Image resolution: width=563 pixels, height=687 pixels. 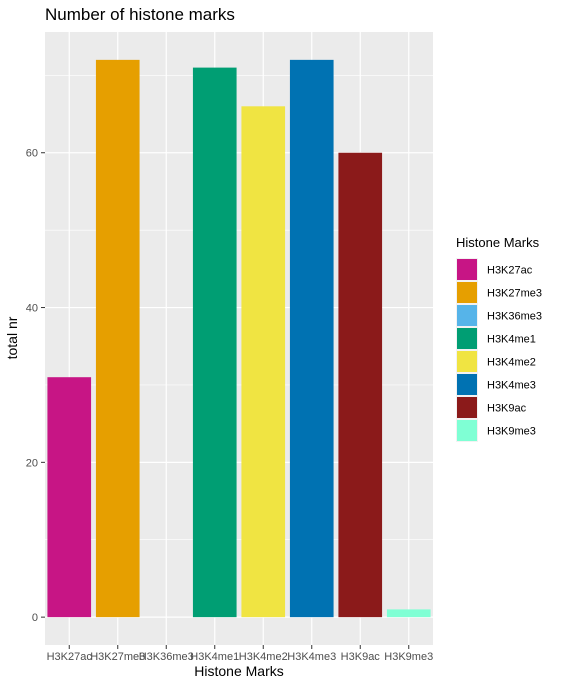 I want to click on y-tick-label: 0, so click(x=35, y=618).